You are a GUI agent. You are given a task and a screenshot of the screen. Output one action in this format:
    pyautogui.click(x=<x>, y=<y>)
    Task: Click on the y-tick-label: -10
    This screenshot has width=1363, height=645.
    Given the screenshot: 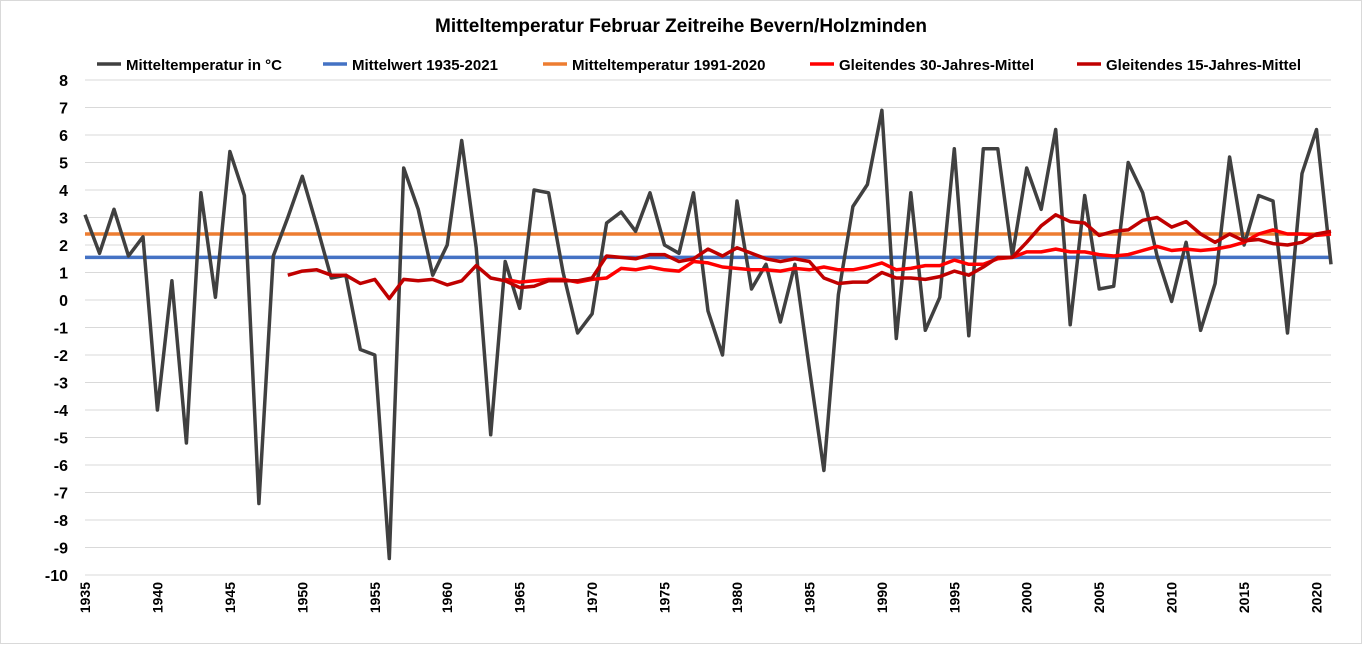 What is the action you would take?
    pyautogui.click(x=56, y=576)
    